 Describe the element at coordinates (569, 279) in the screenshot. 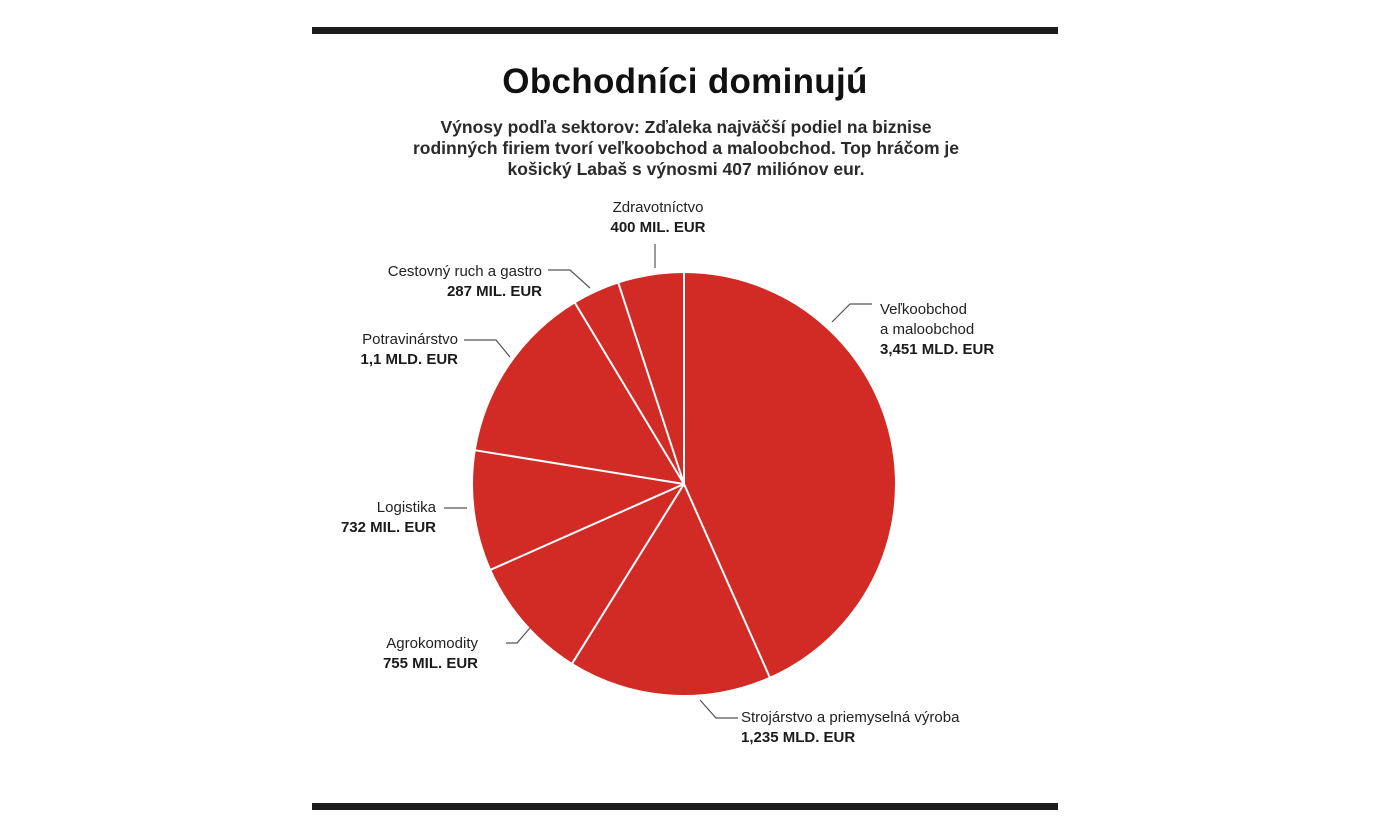

I see `leader-line-cestovny-ruch` at that location.